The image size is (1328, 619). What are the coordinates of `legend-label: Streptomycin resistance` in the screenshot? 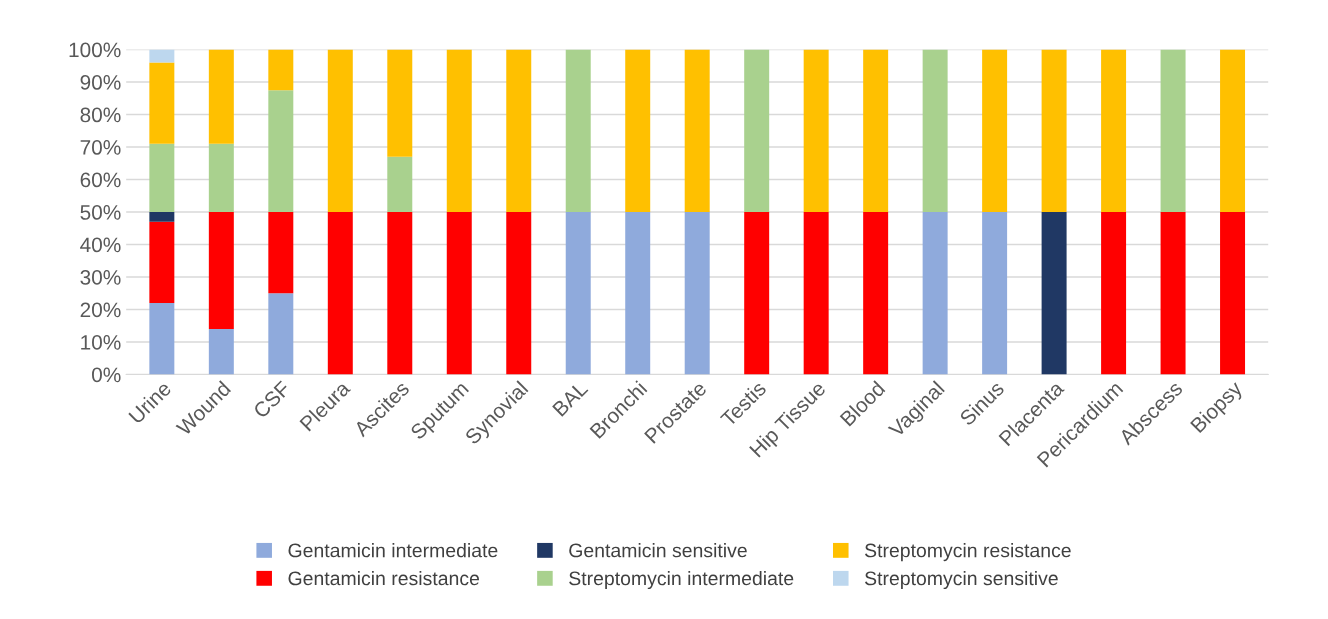 It's located at (967, 552).